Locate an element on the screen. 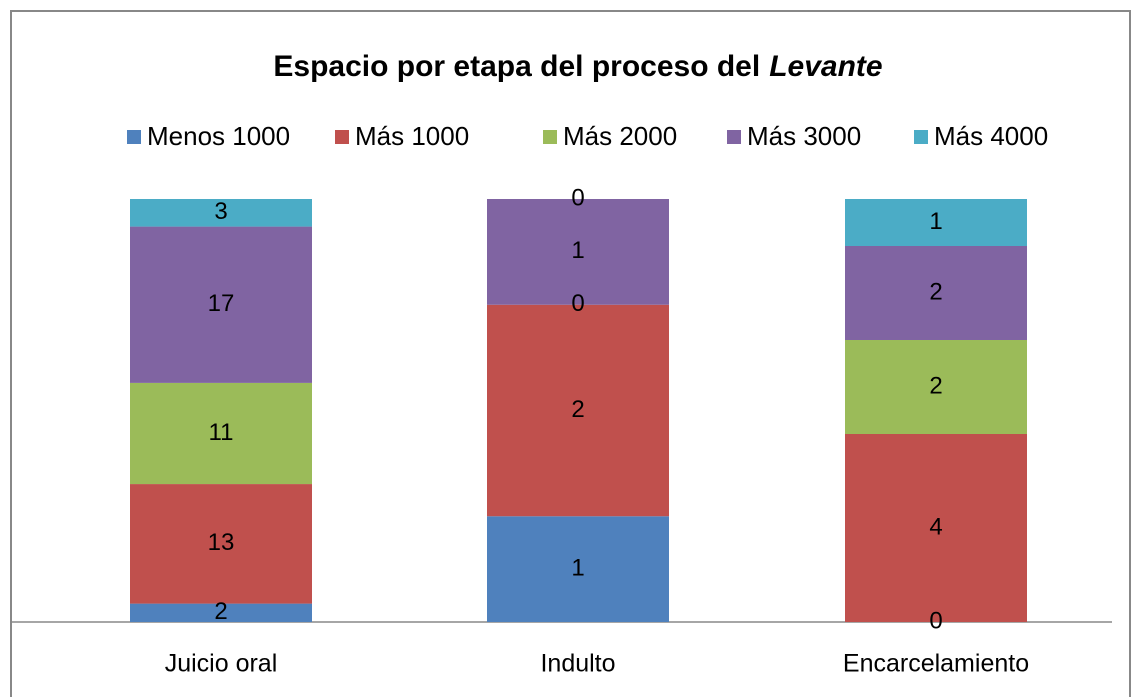  title-text: Espacio por etapa del proceso del is located at coordinates (516, 66).